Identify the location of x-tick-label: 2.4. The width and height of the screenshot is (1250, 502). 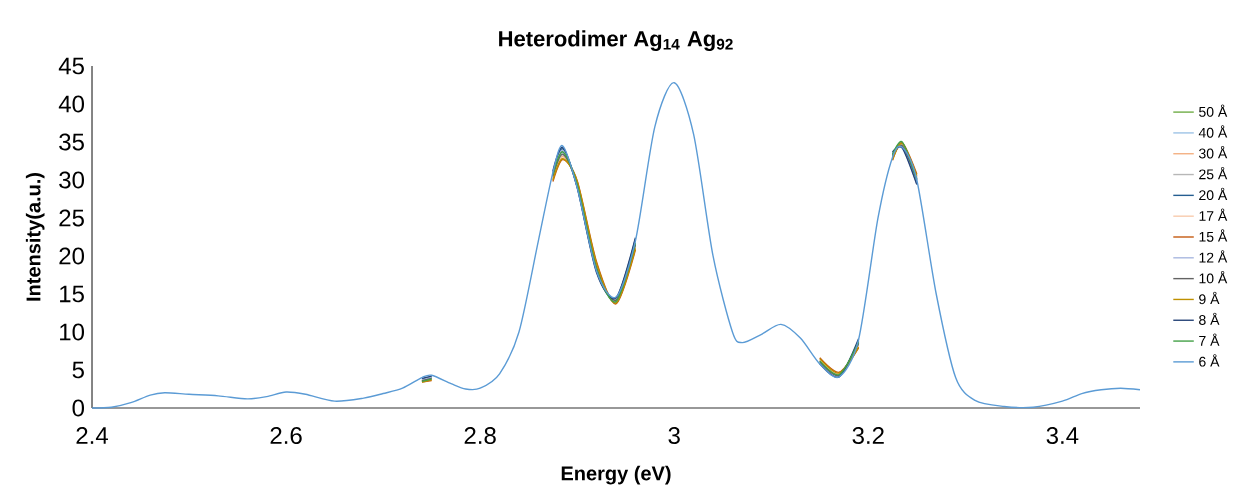
(92, 435).